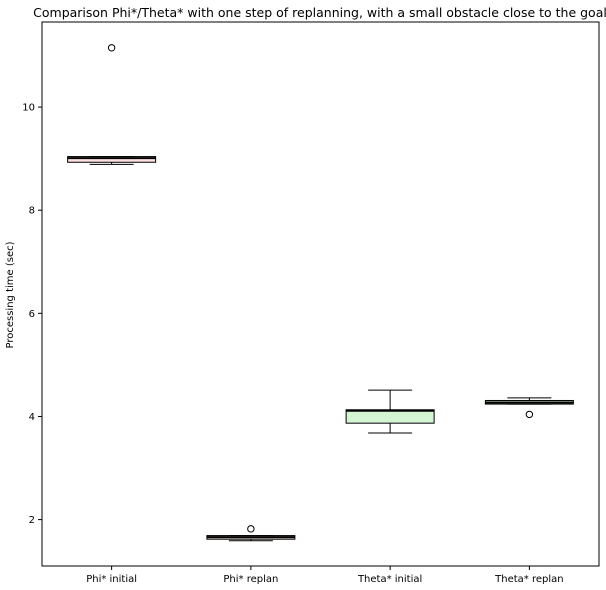 The width and height of the screenshot is (606, 590). I want to click on x-tick-label: Theta* initial, so click(389, 579).